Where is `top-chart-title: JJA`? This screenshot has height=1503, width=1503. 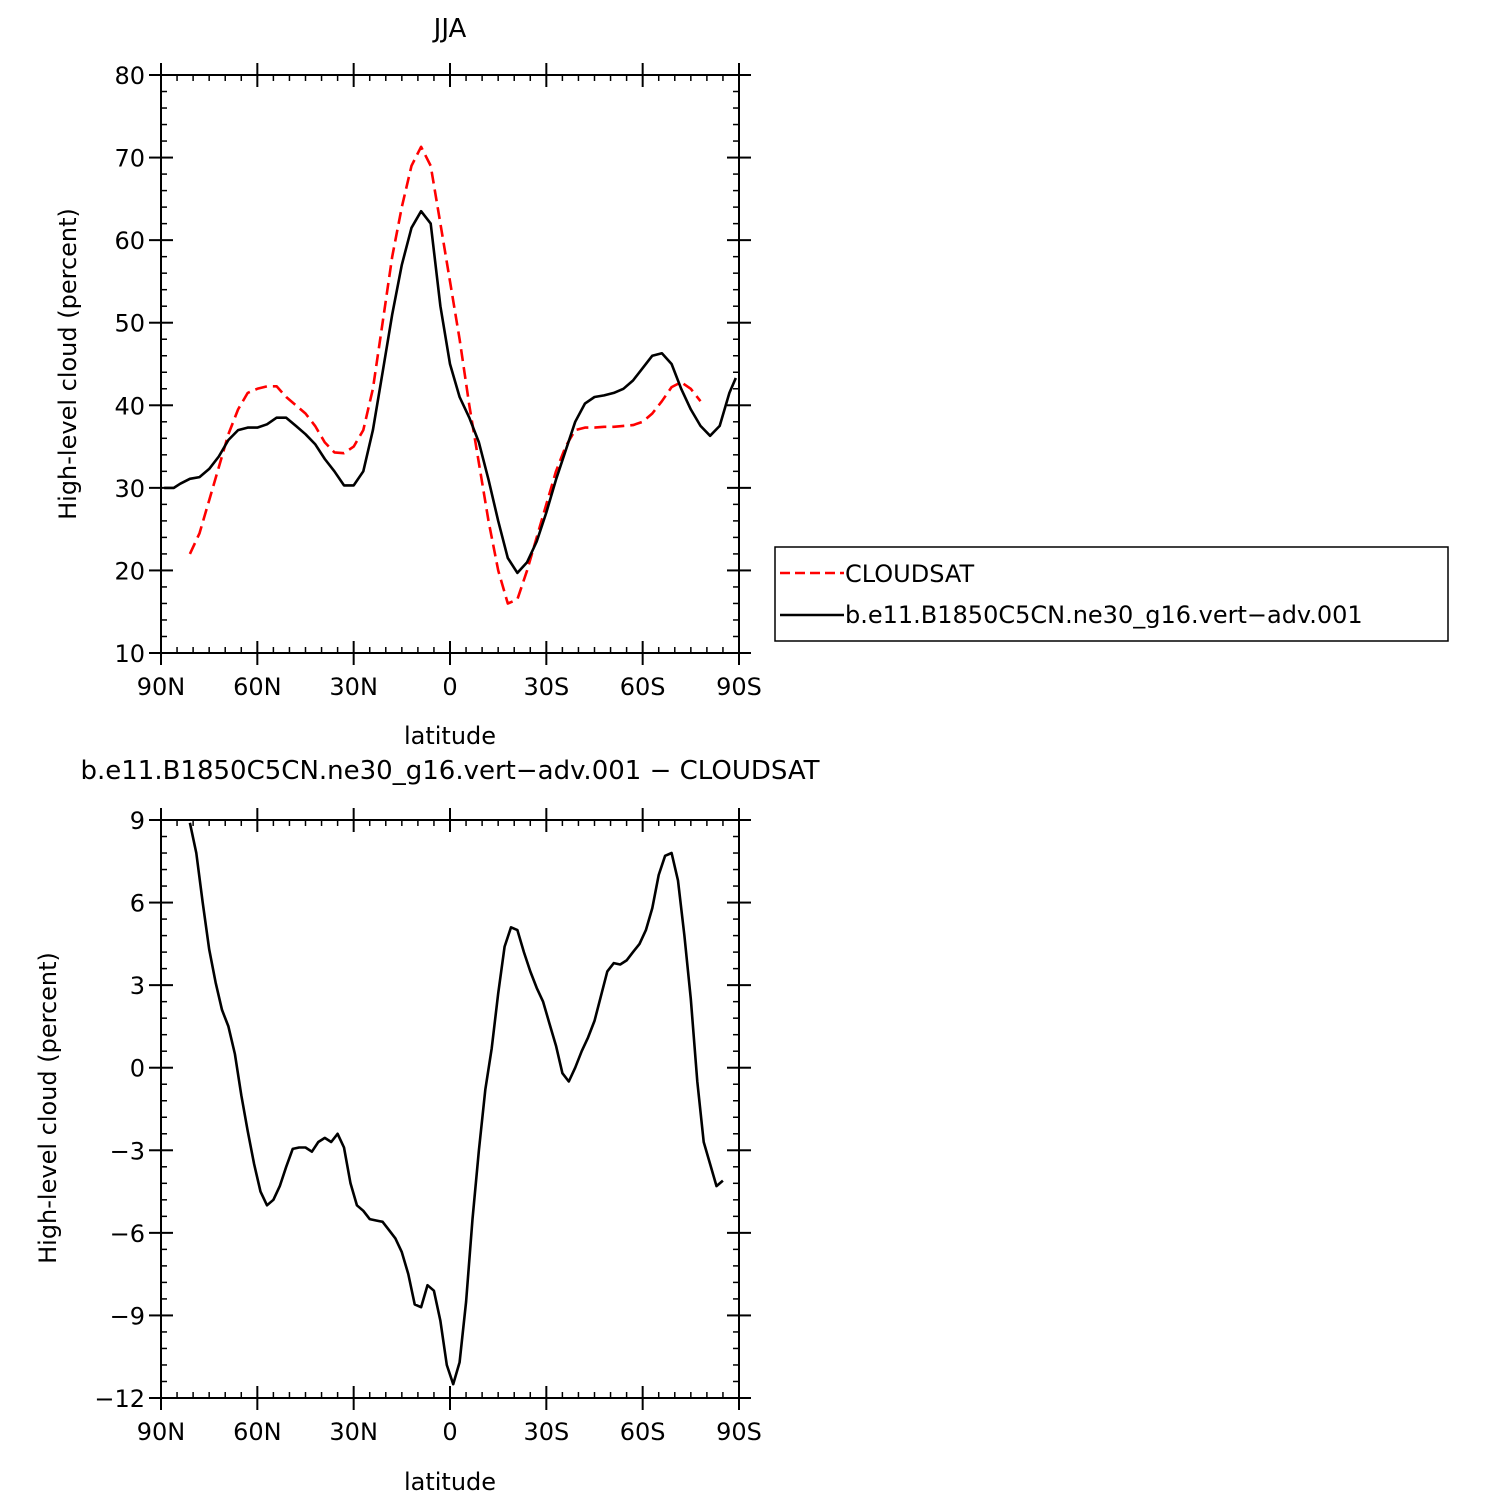
top-chart-title: JJA is located at coordinates (449, 29).